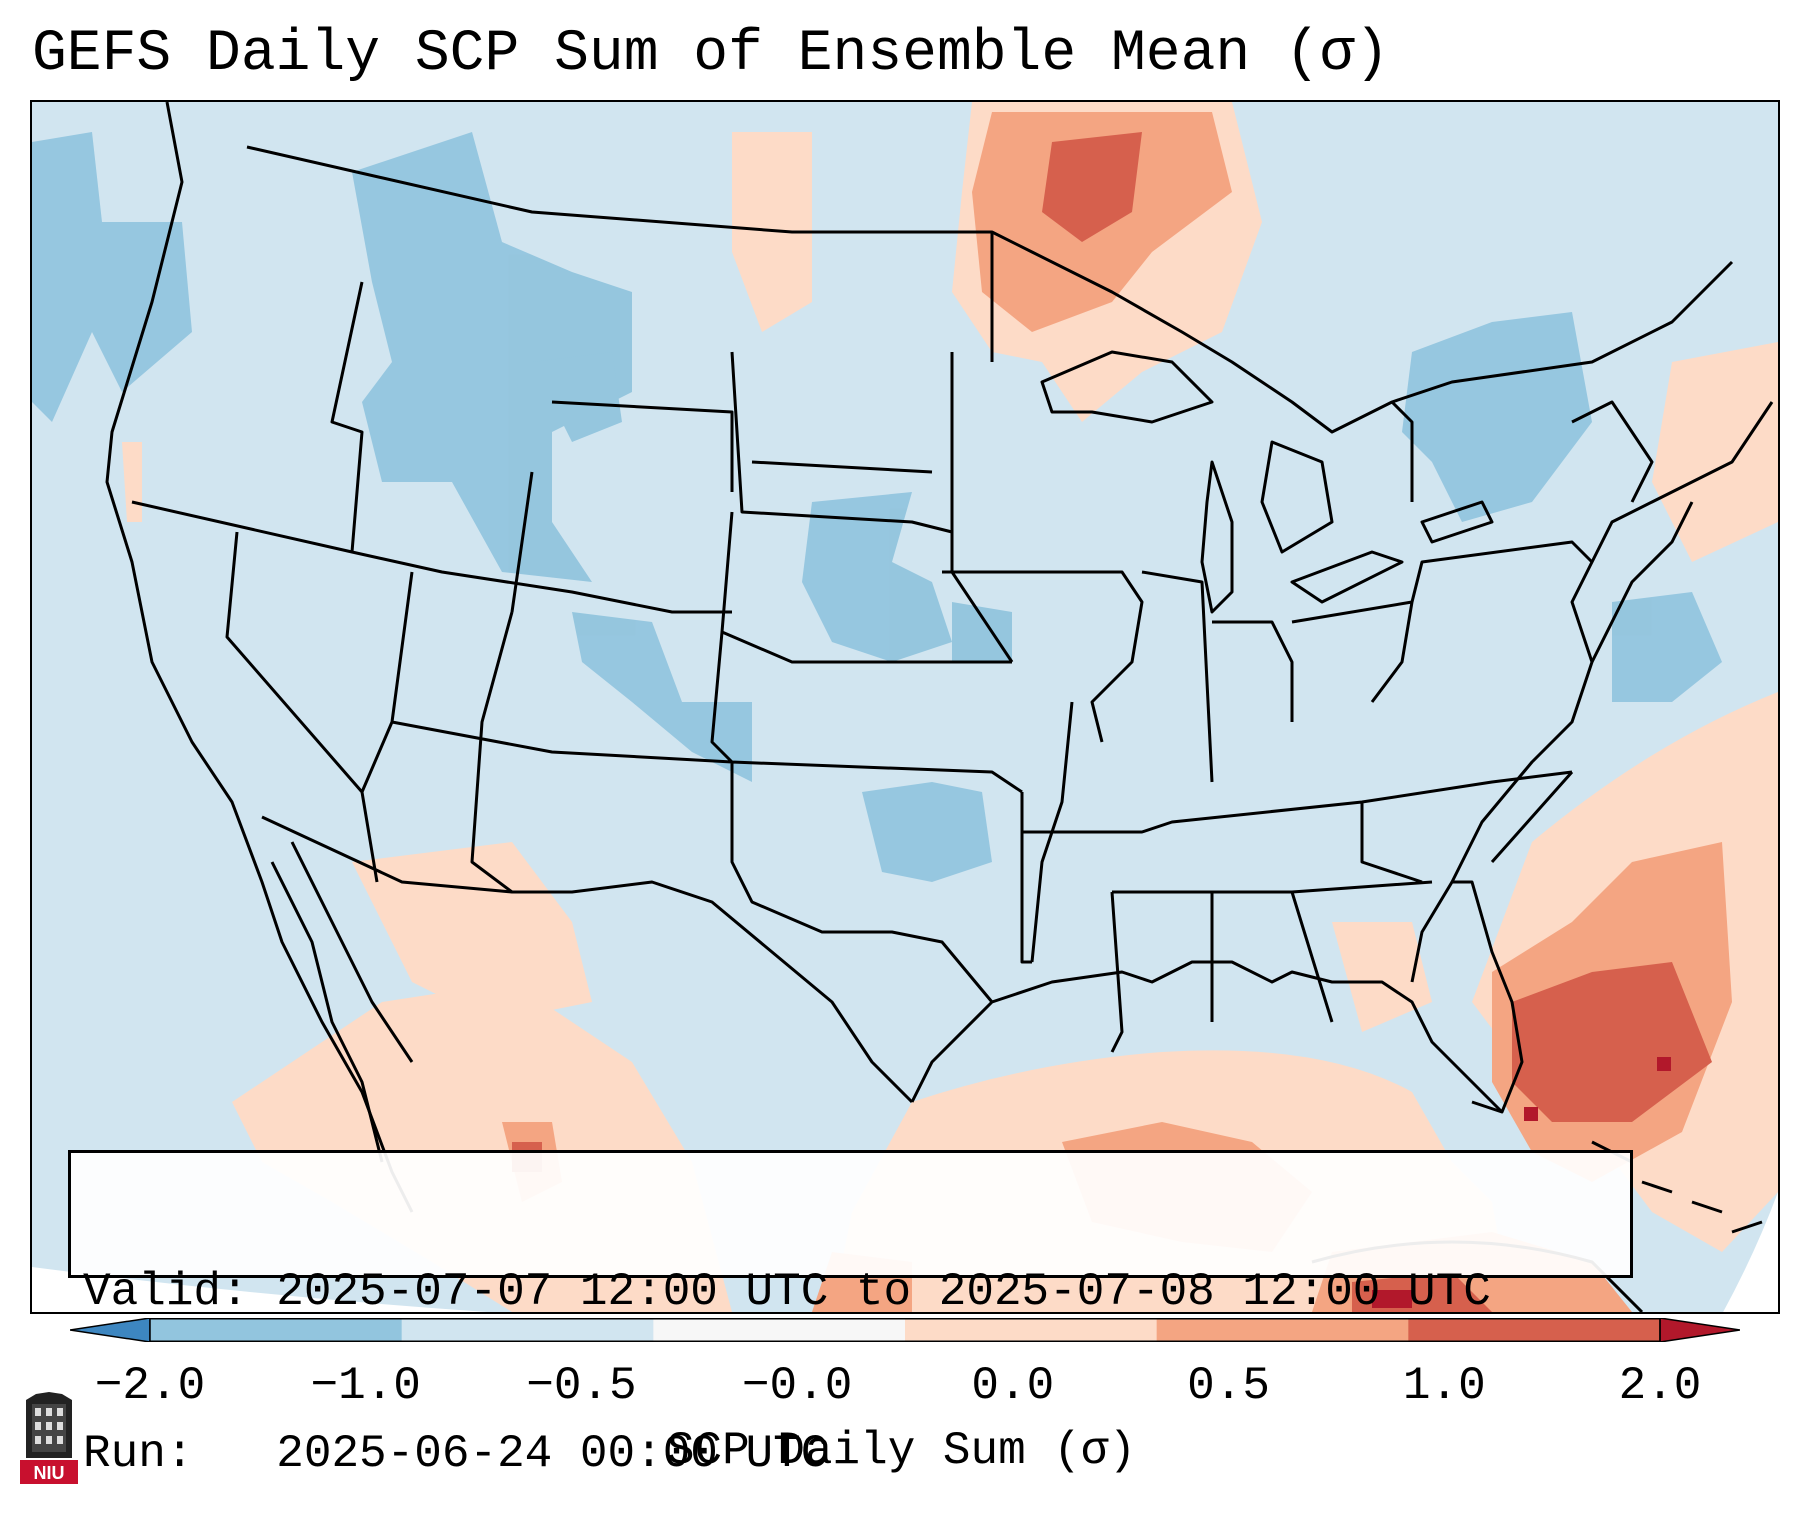 This screenshot has width=1803, height=1535. Describe the element at coordinates (492, 357) in the screenshot. I see `neg-idaho-montana` at that location.